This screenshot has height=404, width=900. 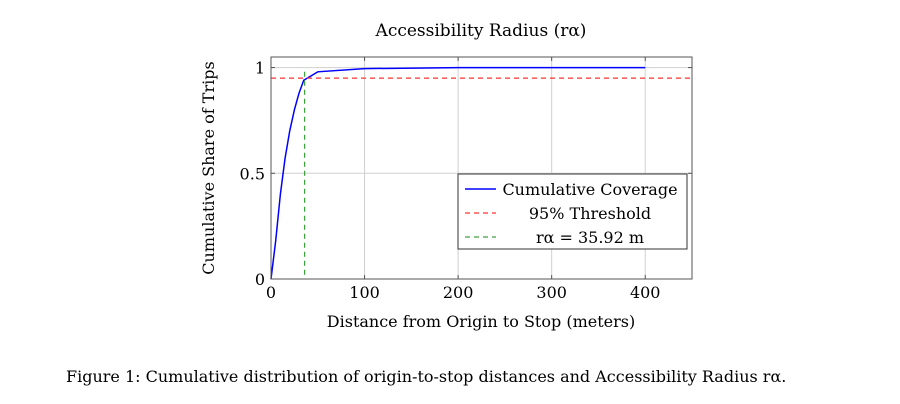 I want to click on y-tick-label: 0.5, so click(x=252, y=173).